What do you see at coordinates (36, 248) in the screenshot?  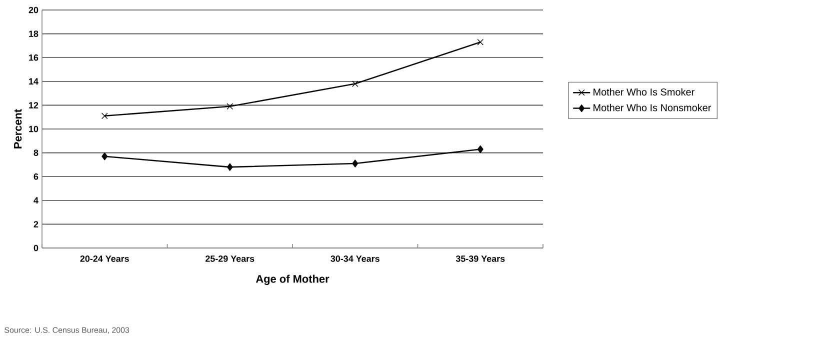 I see `y-tick-label: 0` at bounding box center [36, 248].